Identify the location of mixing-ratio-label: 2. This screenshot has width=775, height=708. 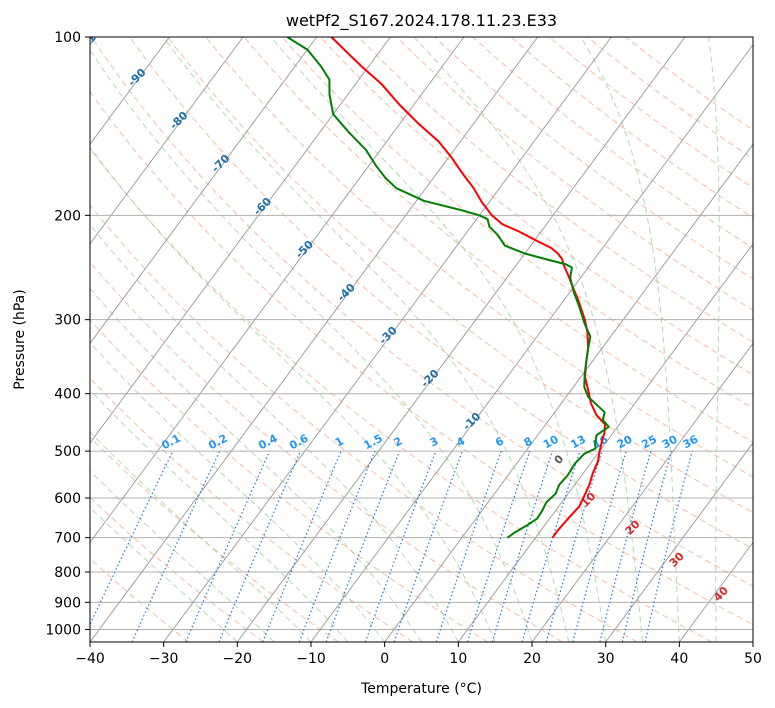
(398, 441).